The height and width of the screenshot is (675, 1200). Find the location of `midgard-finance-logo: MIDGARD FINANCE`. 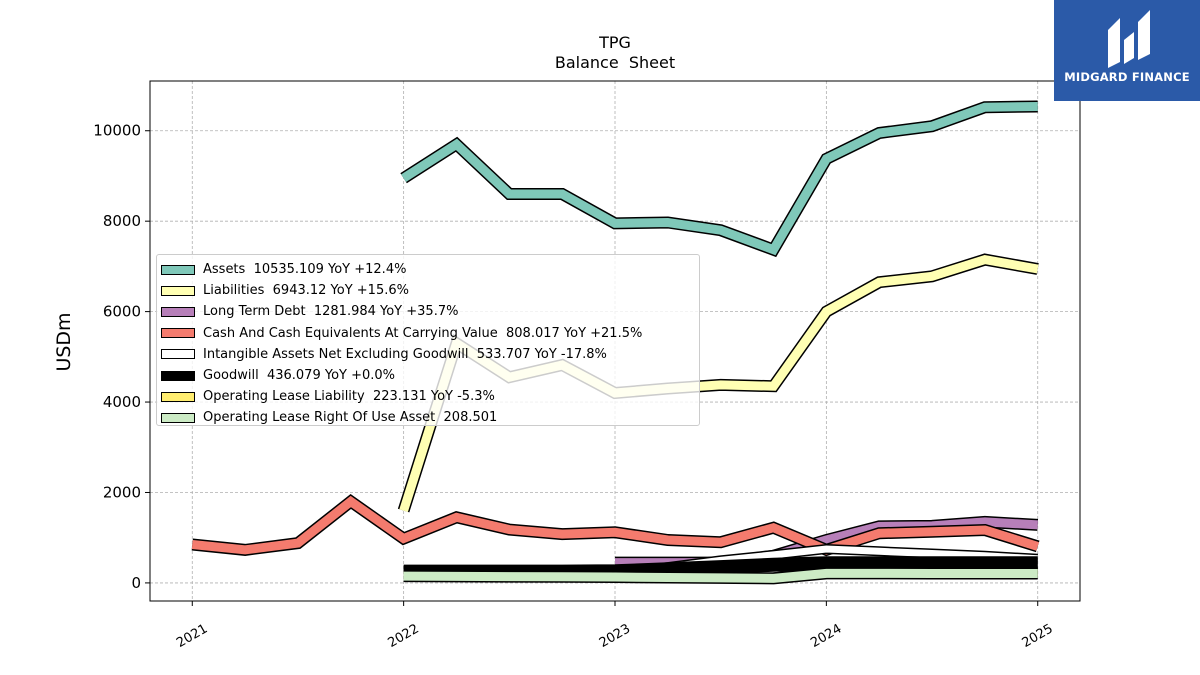

midgard-finance-logo: MIDGARD FINANCE is located at coordinates (1127, 50).